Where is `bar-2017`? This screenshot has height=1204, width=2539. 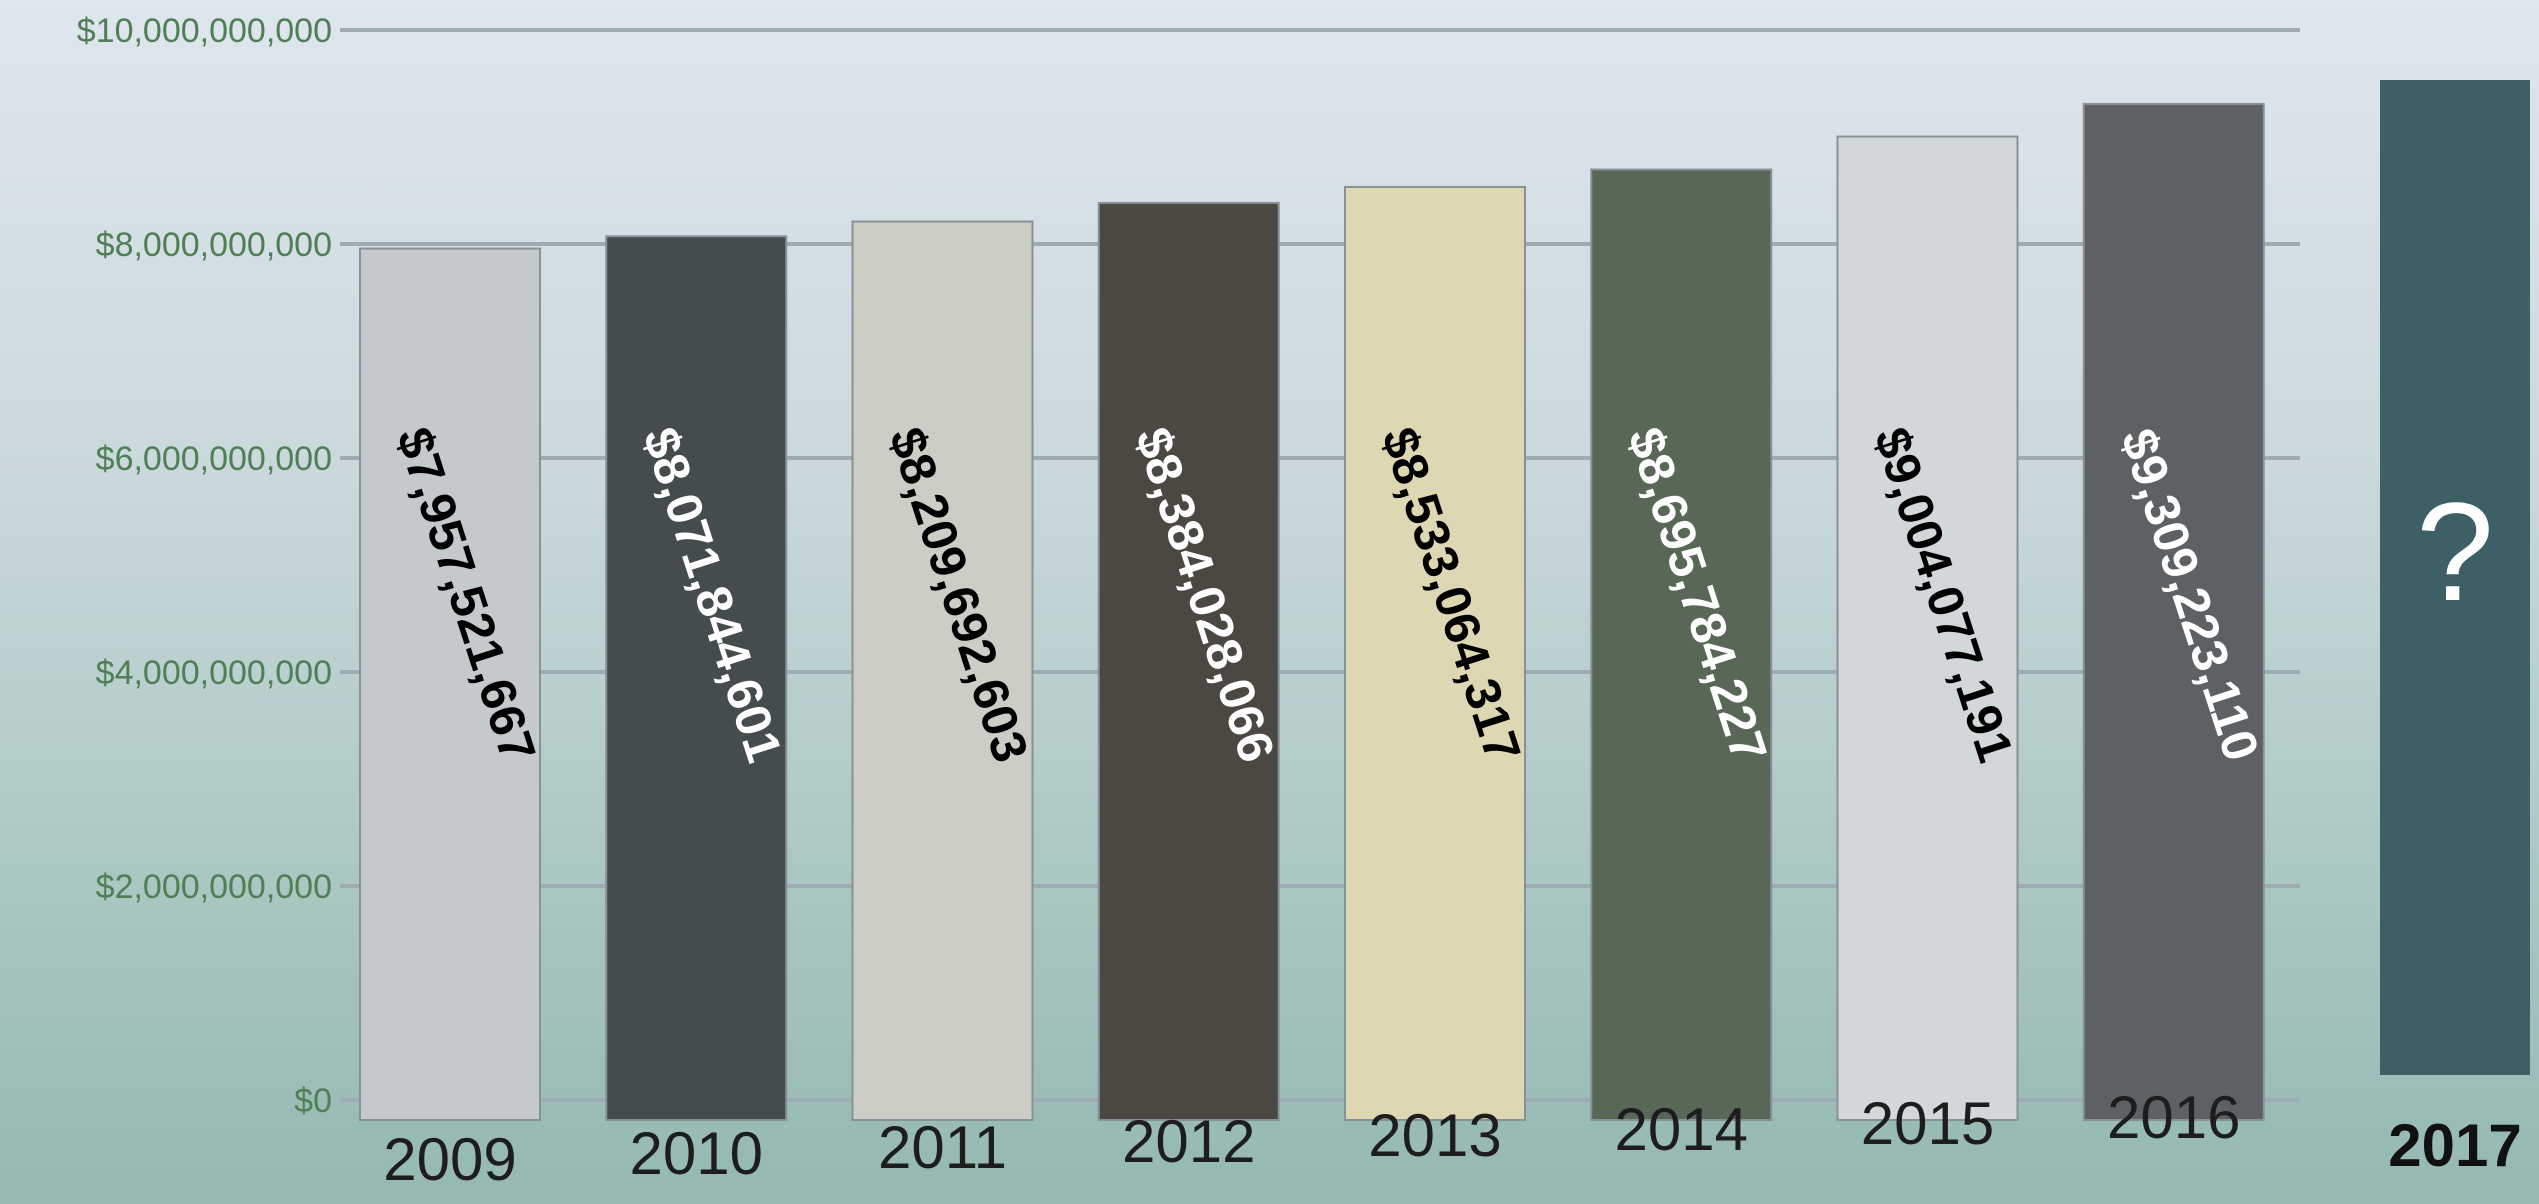 bar-2017 is located at coordinates (2455, 577).